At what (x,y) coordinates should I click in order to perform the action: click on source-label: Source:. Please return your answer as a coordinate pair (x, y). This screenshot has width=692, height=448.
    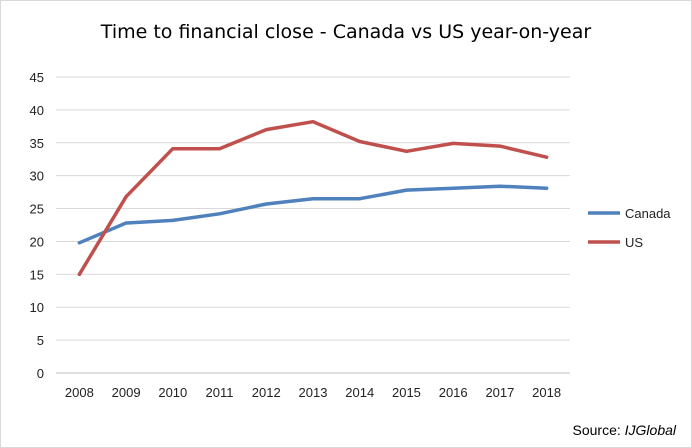
    Looking at the image, I should click on (599, 430).